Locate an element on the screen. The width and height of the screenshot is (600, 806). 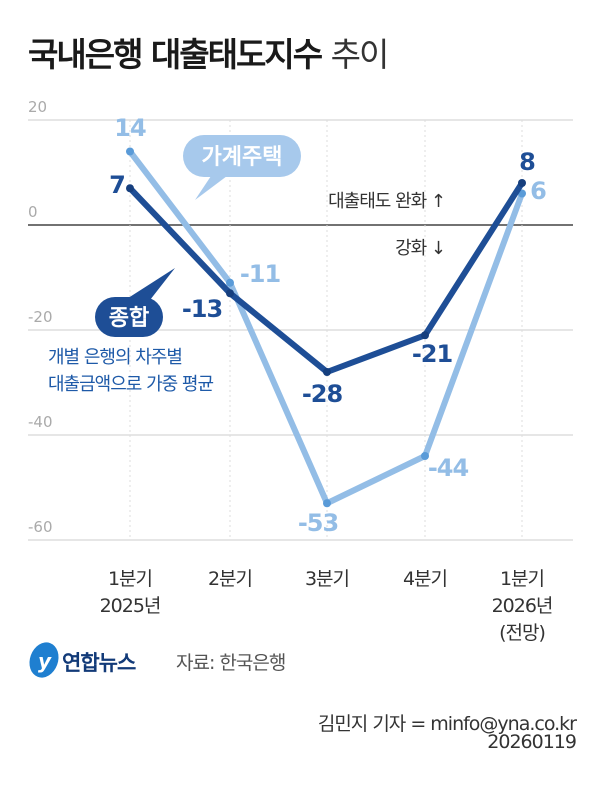
y-tick-label: -20 is located at coordinates (40, 317).